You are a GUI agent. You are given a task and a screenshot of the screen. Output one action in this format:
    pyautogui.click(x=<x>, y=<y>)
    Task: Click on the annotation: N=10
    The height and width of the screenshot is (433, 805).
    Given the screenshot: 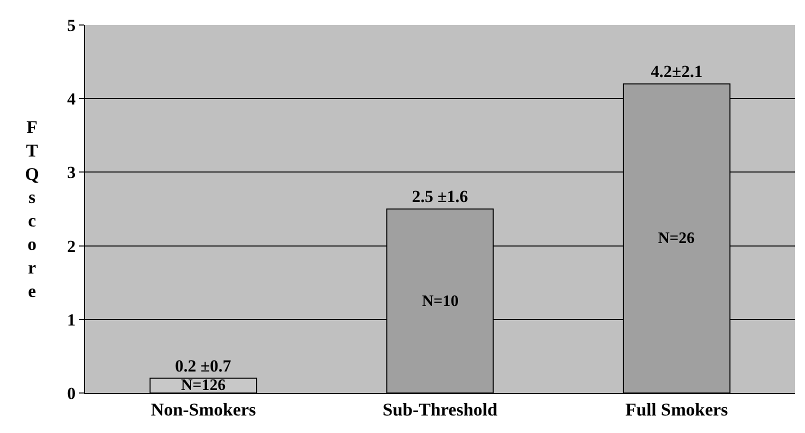 What is the action you would take?
    pyautogui.click(x=440, y=301)
    